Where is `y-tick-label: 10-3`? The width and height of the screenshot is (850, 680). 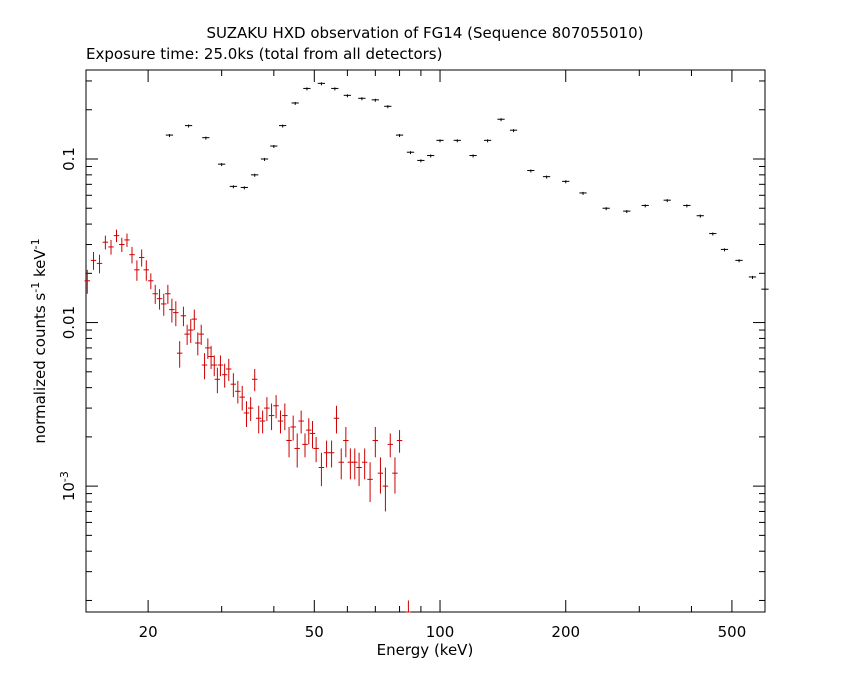
y-tick-label: 10-3 is located at coordinates (68, 486).